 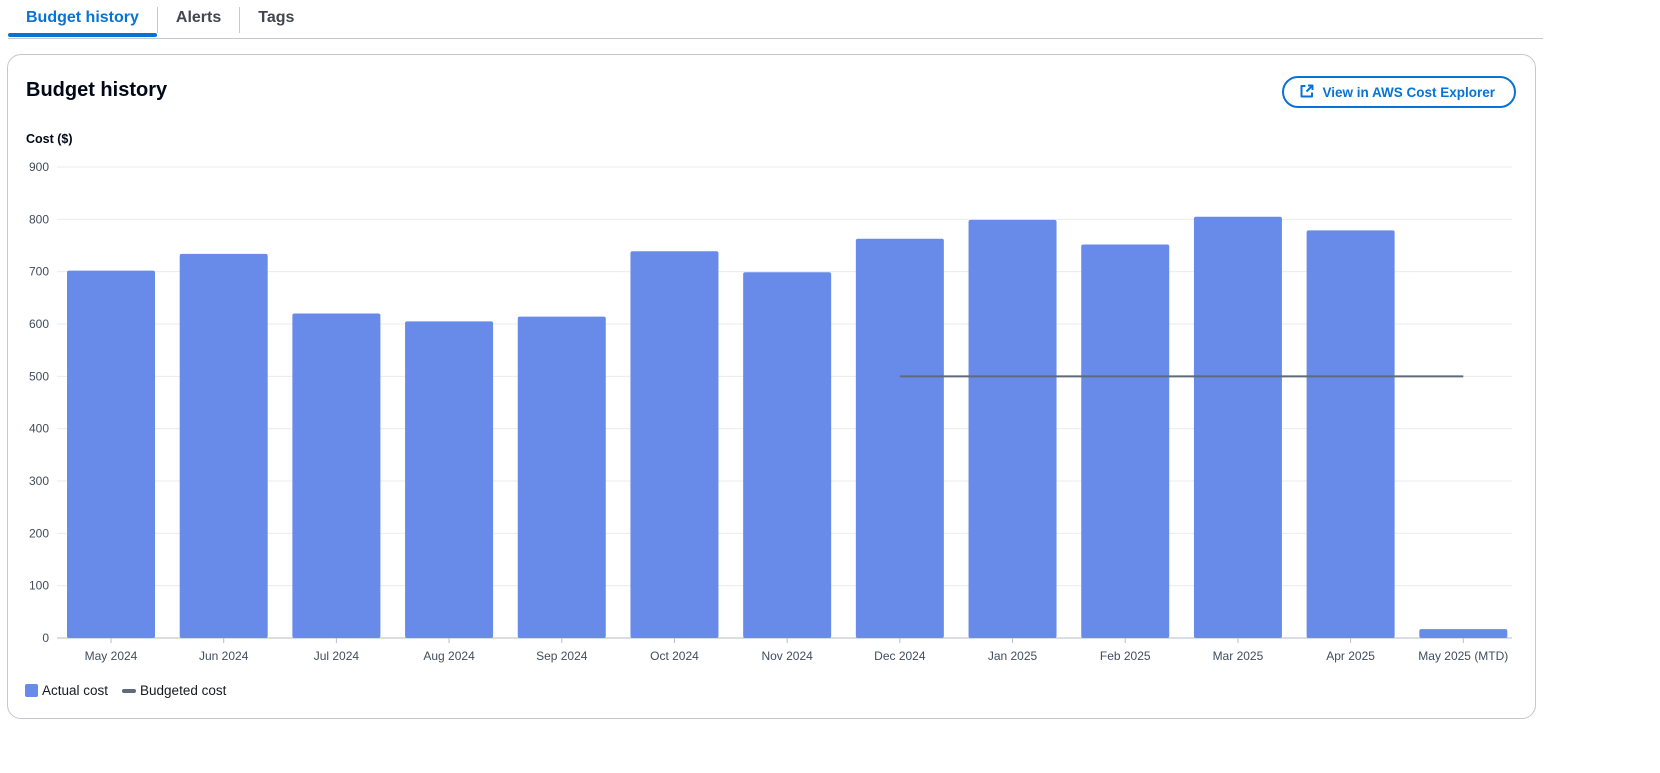 What do you see at coordinates (129, 690) in the screenshot?
I see `budgeted-cost-swatch` at bounding box center [129, 690].